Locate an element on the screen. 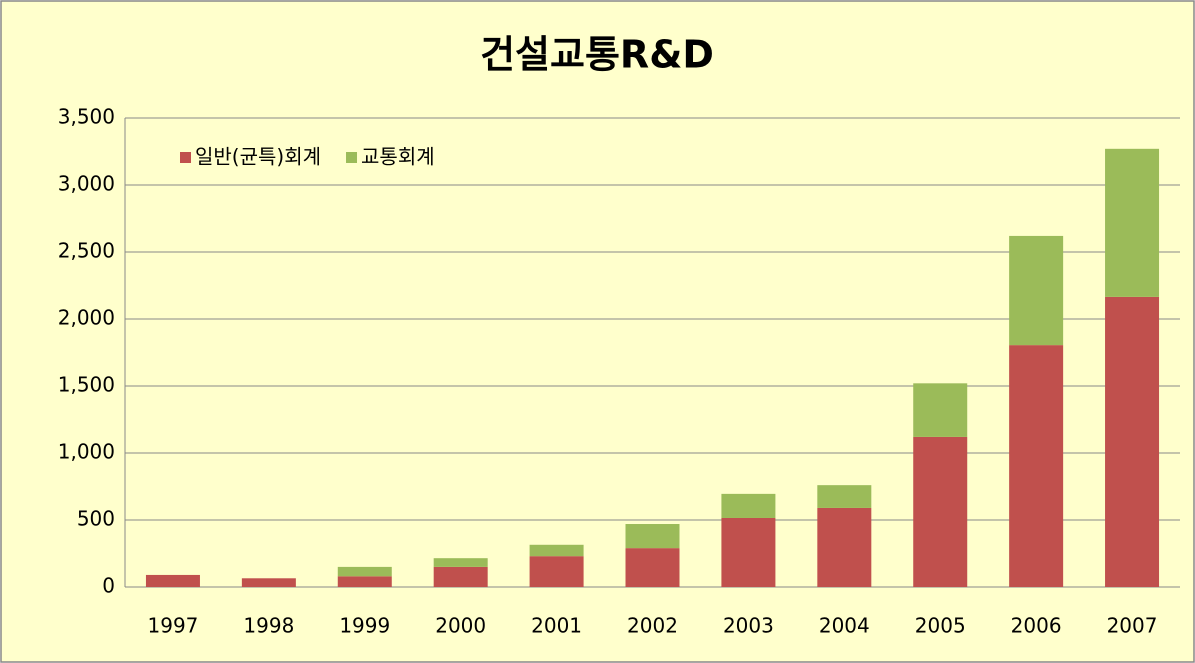  x-tick-label: 2004 is located at coordinates (844, 626).